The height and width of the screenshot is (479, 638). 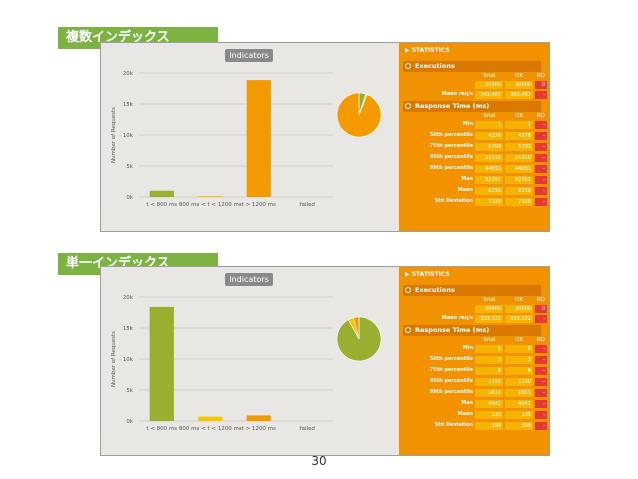 What do you see at coordinates (519, 136) in the screenshot?
I see `resp-ok-cell: 4378` at bounding box center [519, 136].